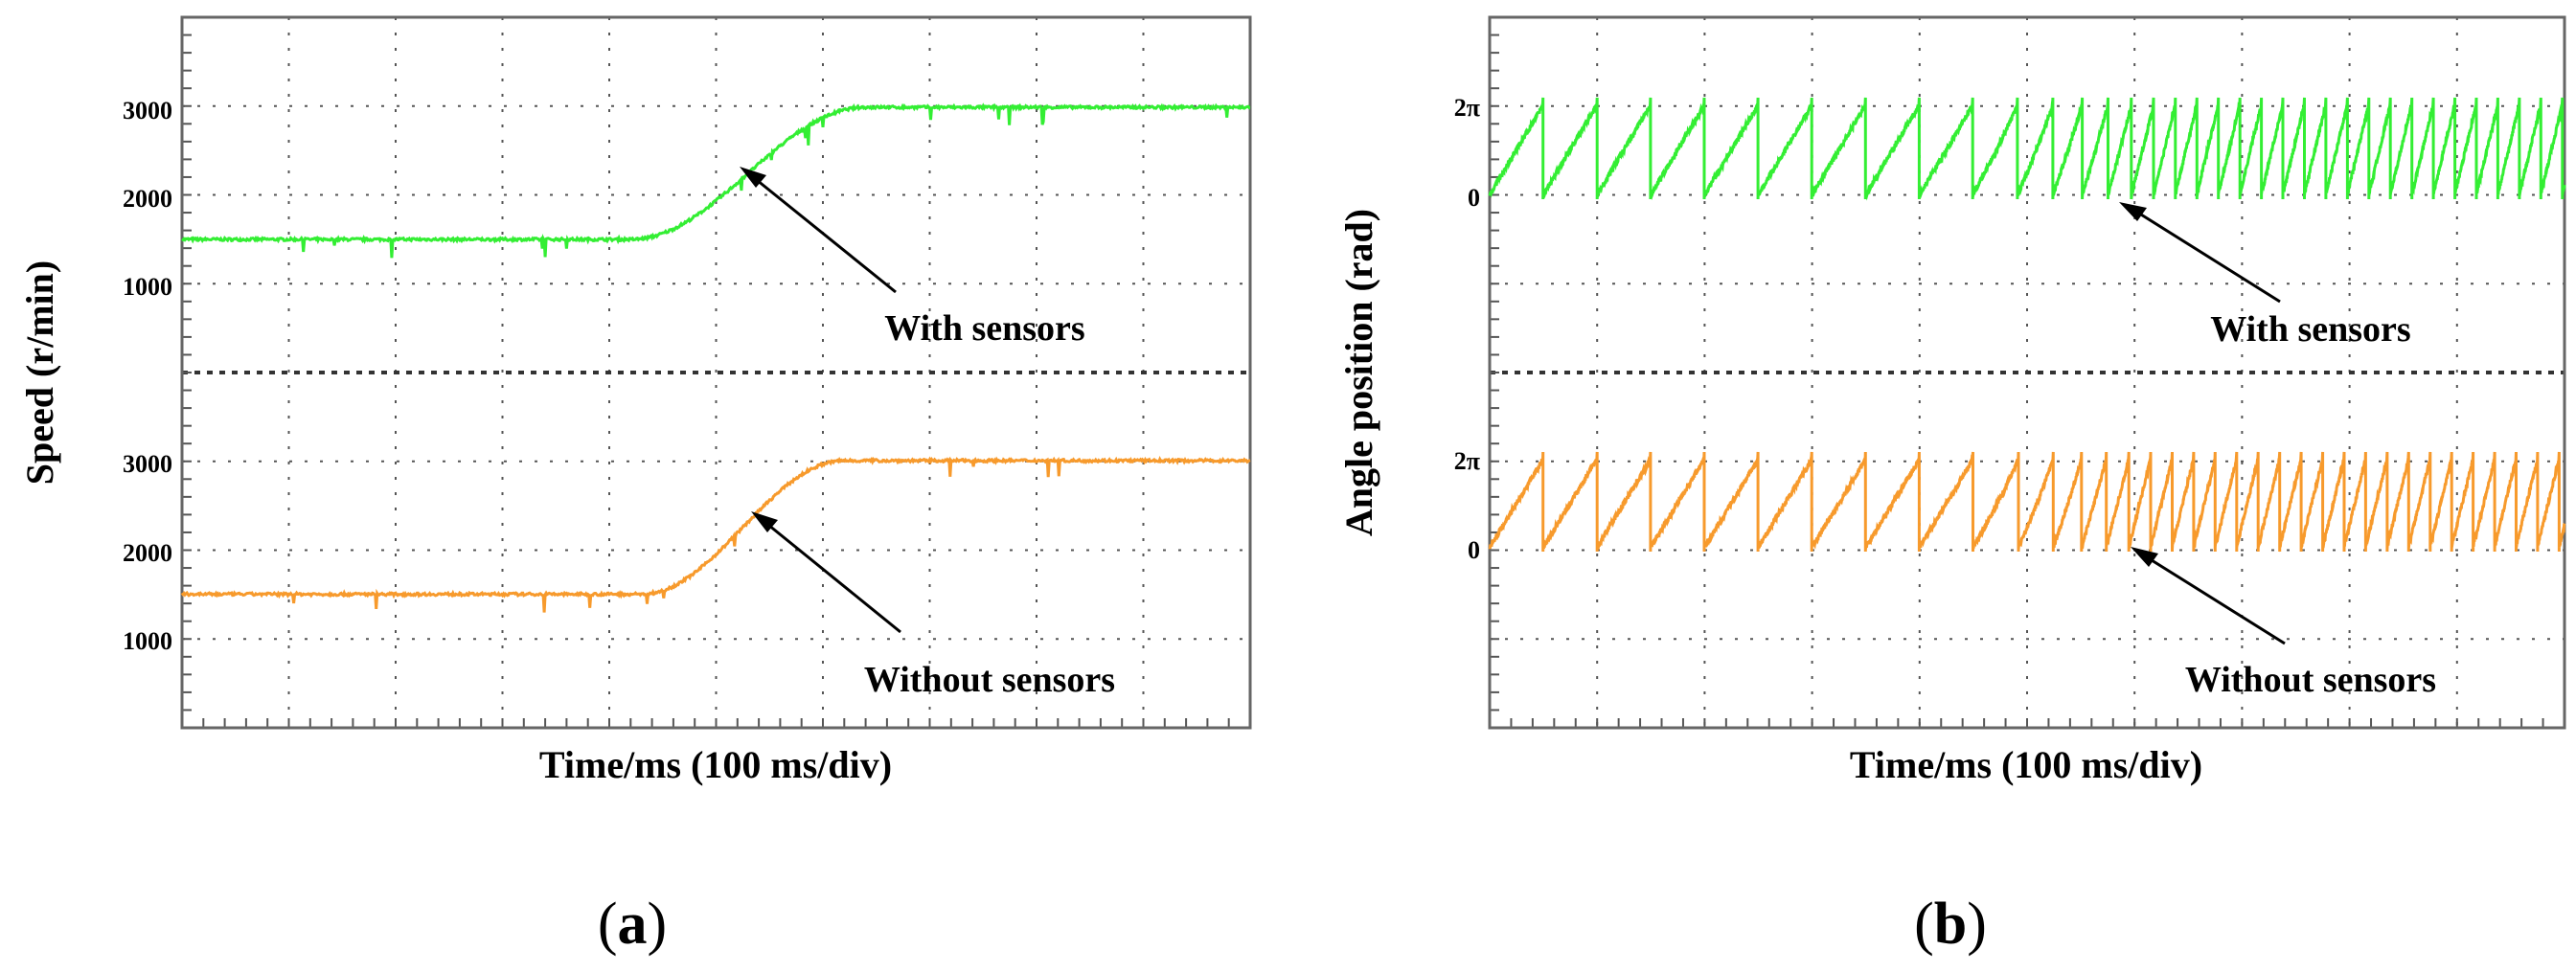 The image size is (2576, 972). Describe the element at coordinates (632, 924) in the screenshot. I see `panel-a-label: (a)` at that location.